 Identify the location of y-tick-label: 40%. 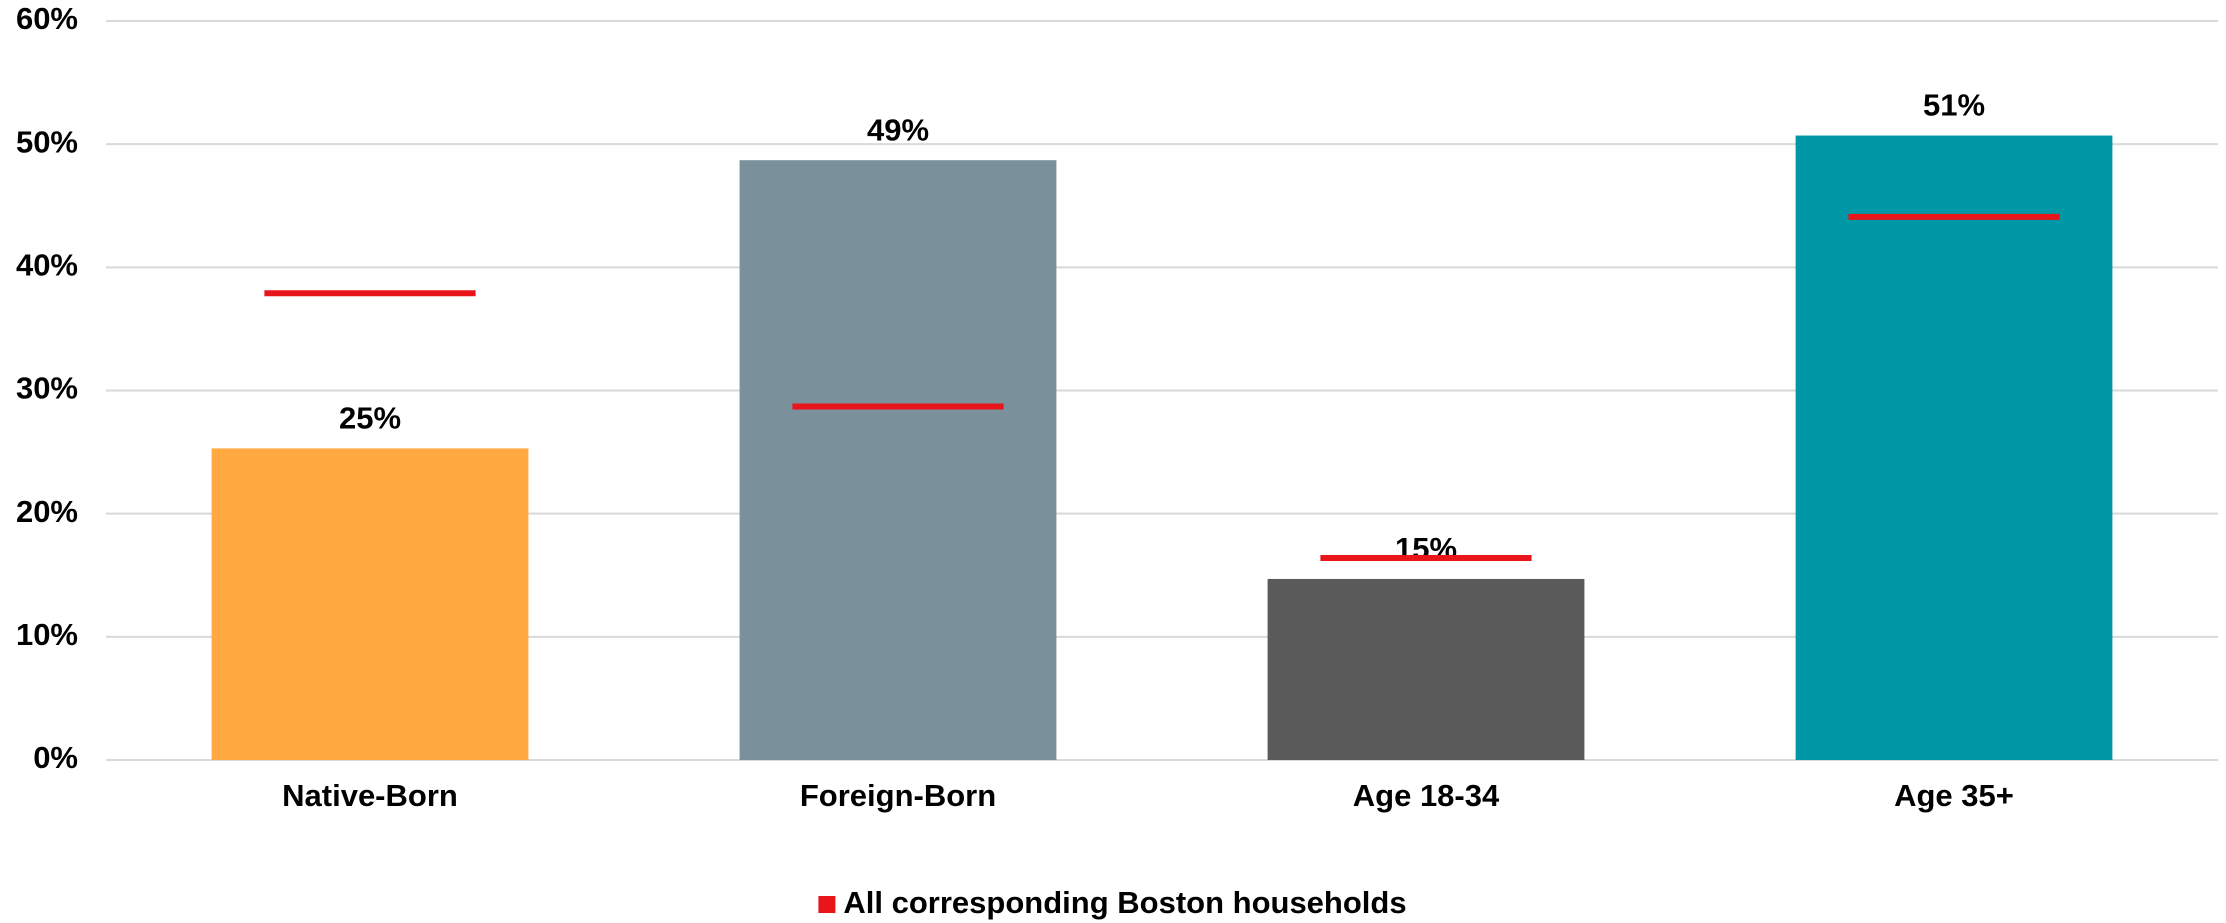
(47, 265).